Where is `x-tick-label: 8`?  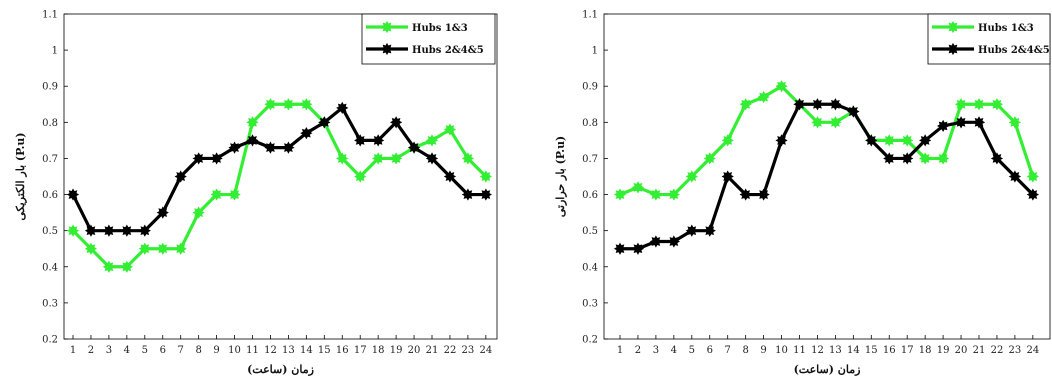
x-tick-label: 8 is located at coordinates (198, 350).